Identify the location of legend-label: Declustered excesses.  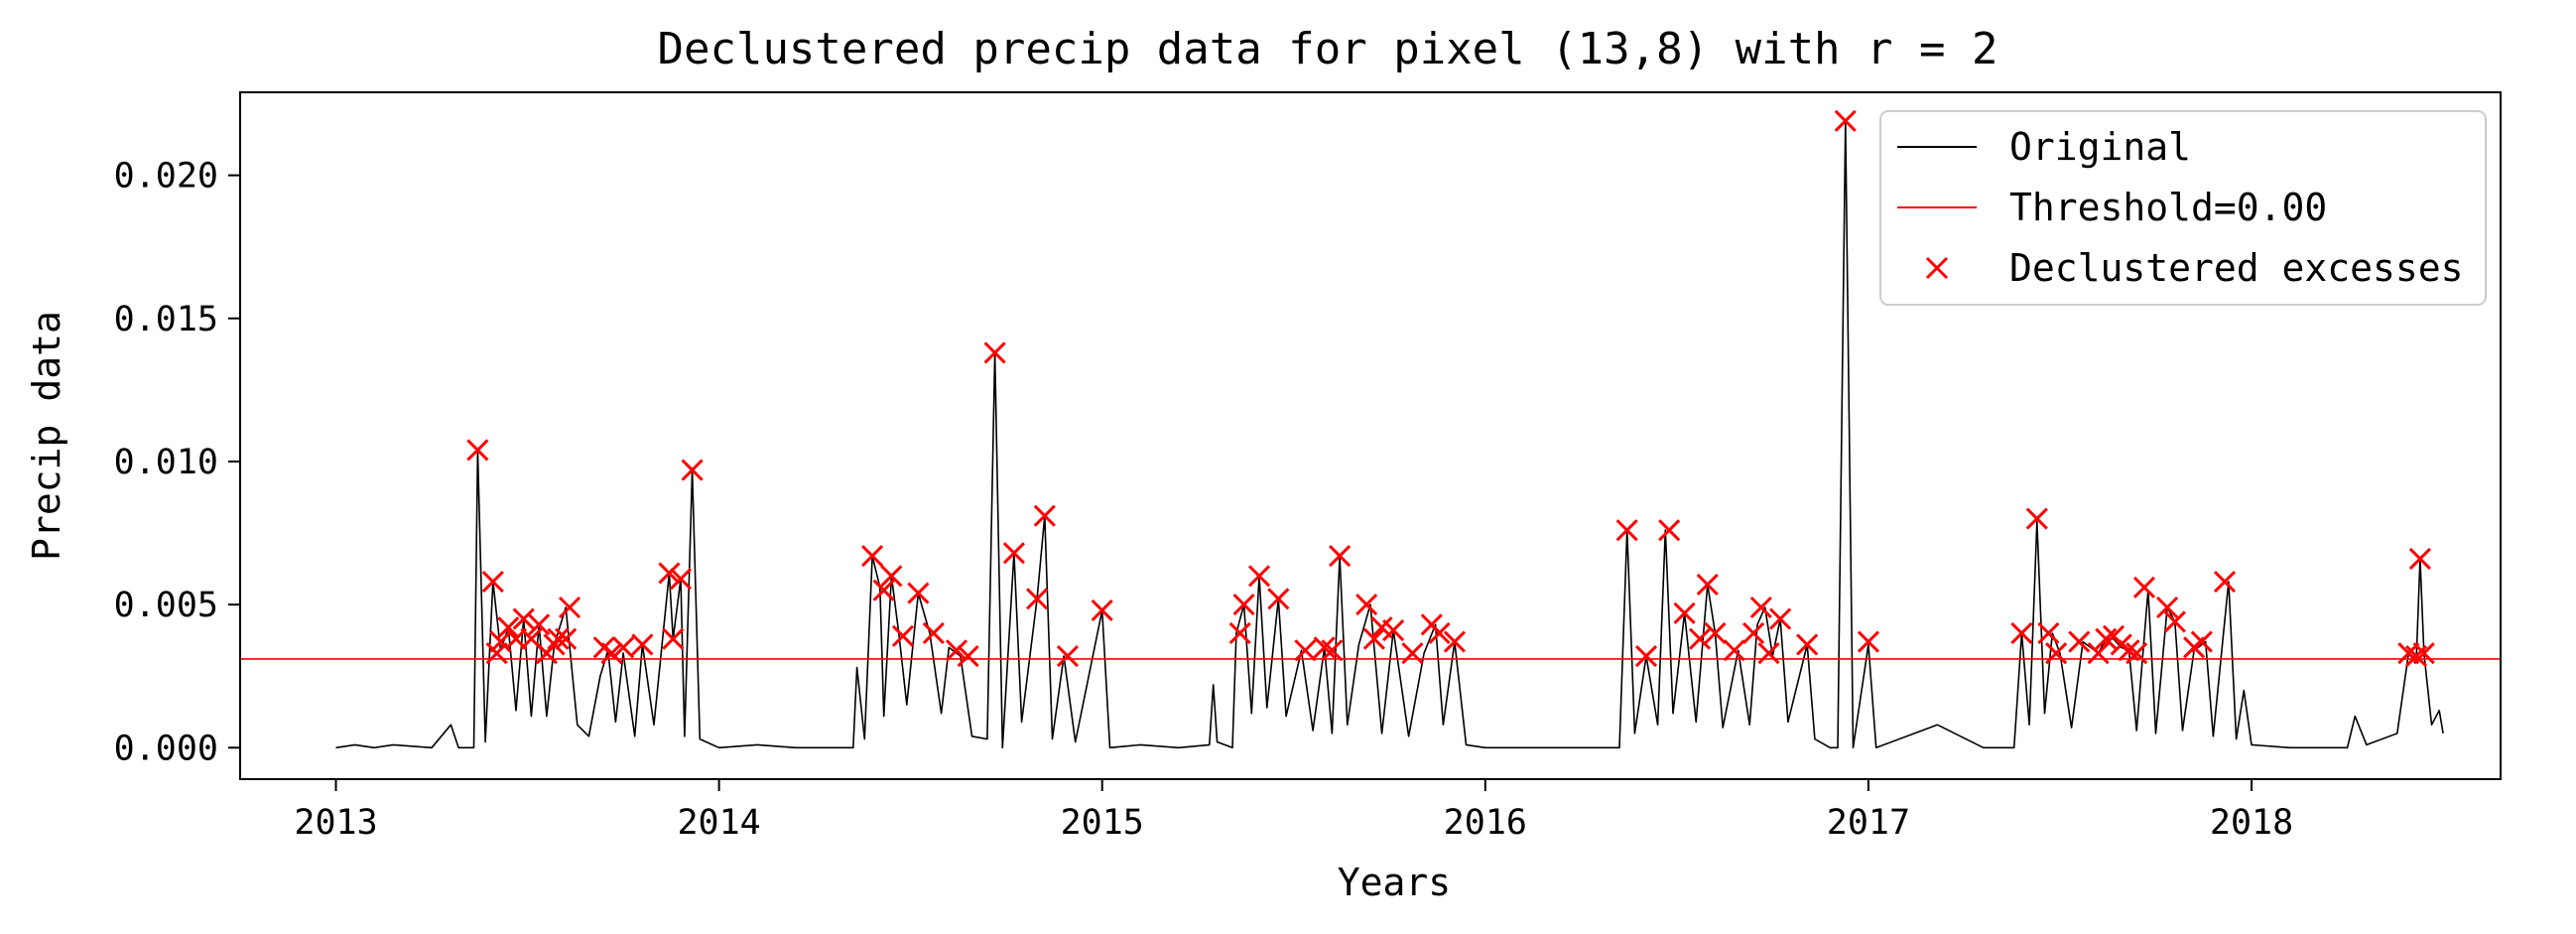
(2237, 268).